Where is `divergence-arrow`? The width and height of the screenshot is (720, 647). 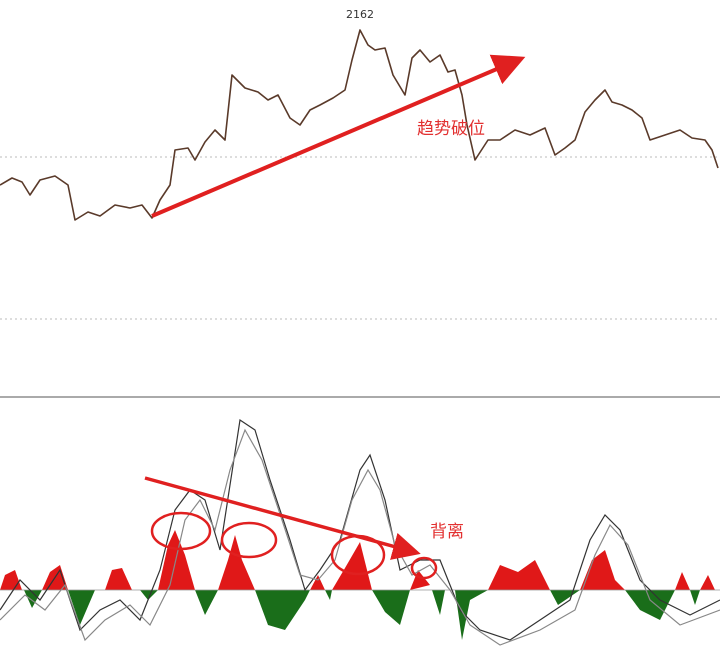
divergence-arrow is located at coordinates (282, 518).